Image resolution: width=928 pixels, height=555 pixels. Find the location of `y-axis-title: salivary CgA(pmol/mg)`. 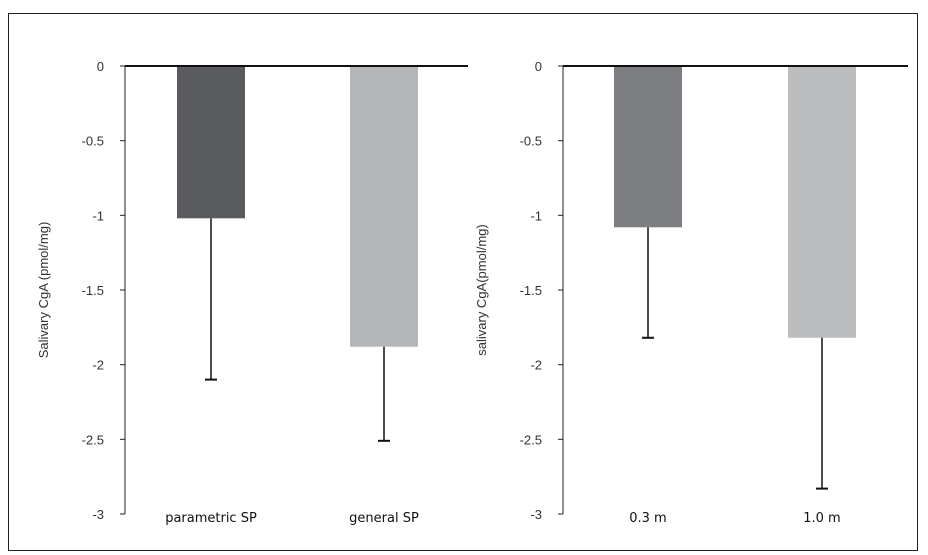

y-axis-title: salivary CgA(pmol/mg) is located at coordinates (481, 289).